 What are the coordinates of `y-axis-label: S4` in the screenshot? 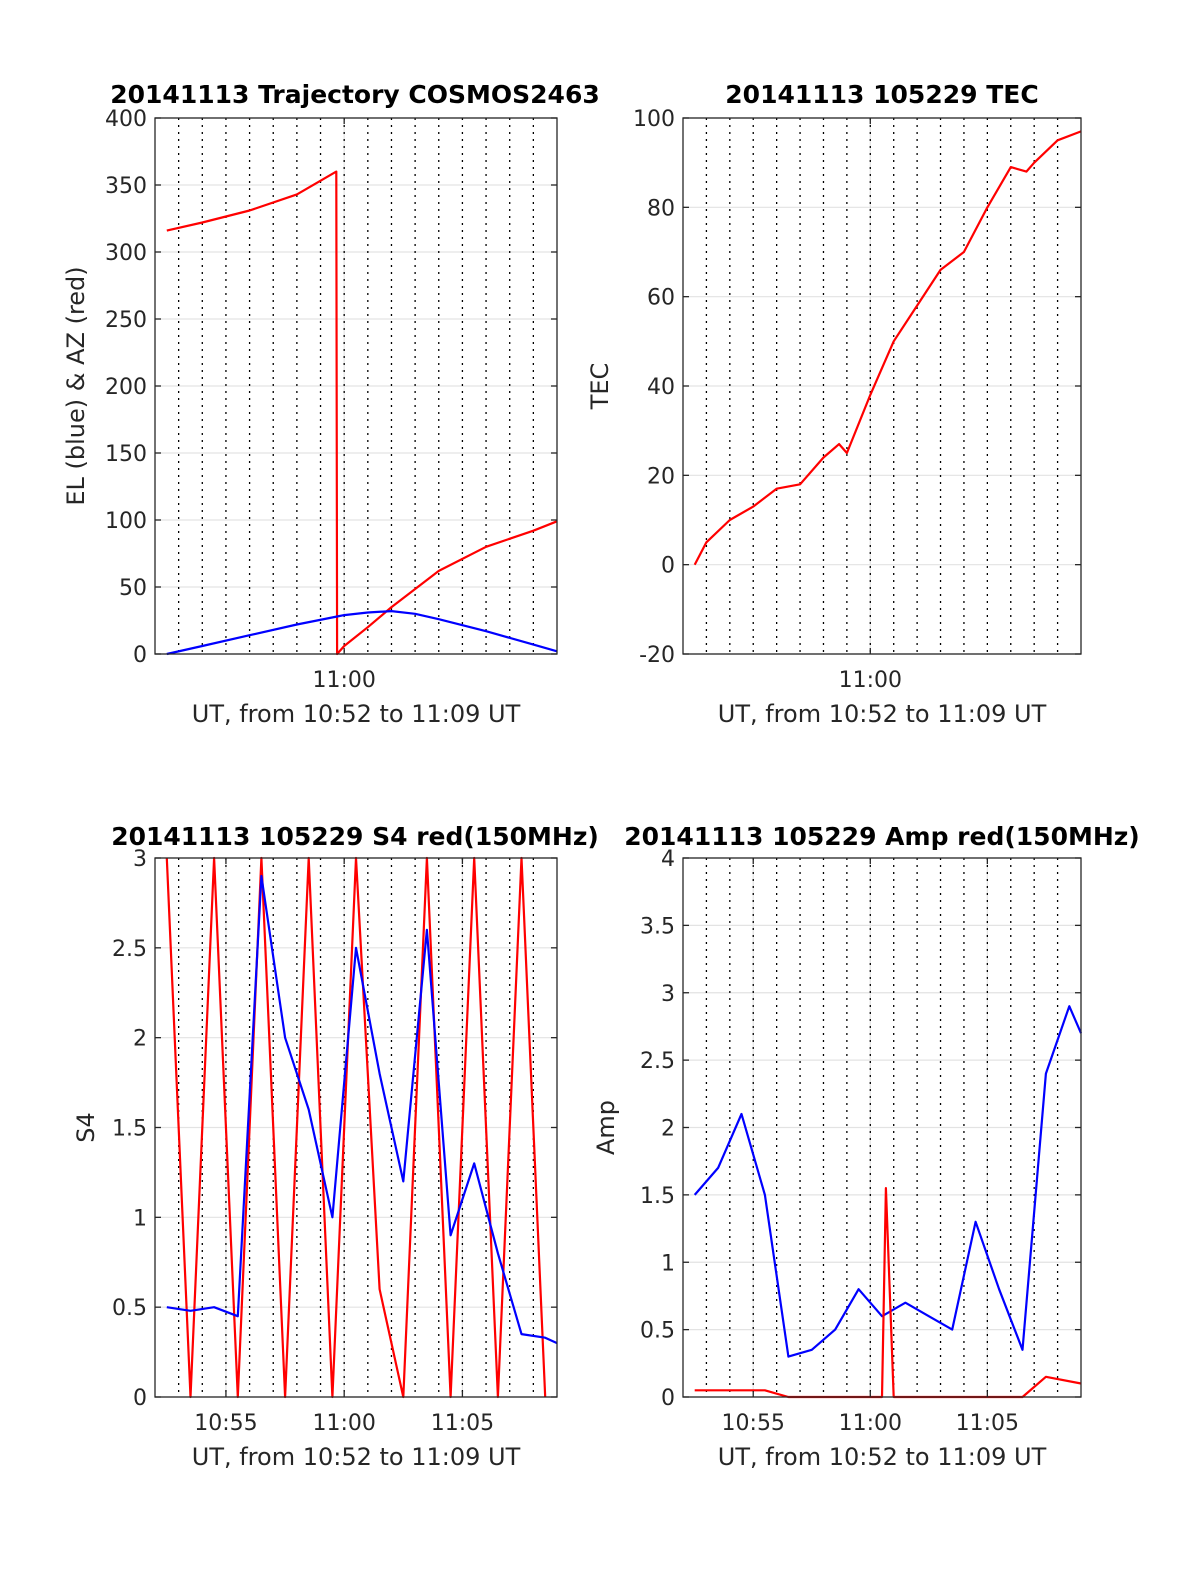 It's located at (86, 1127).